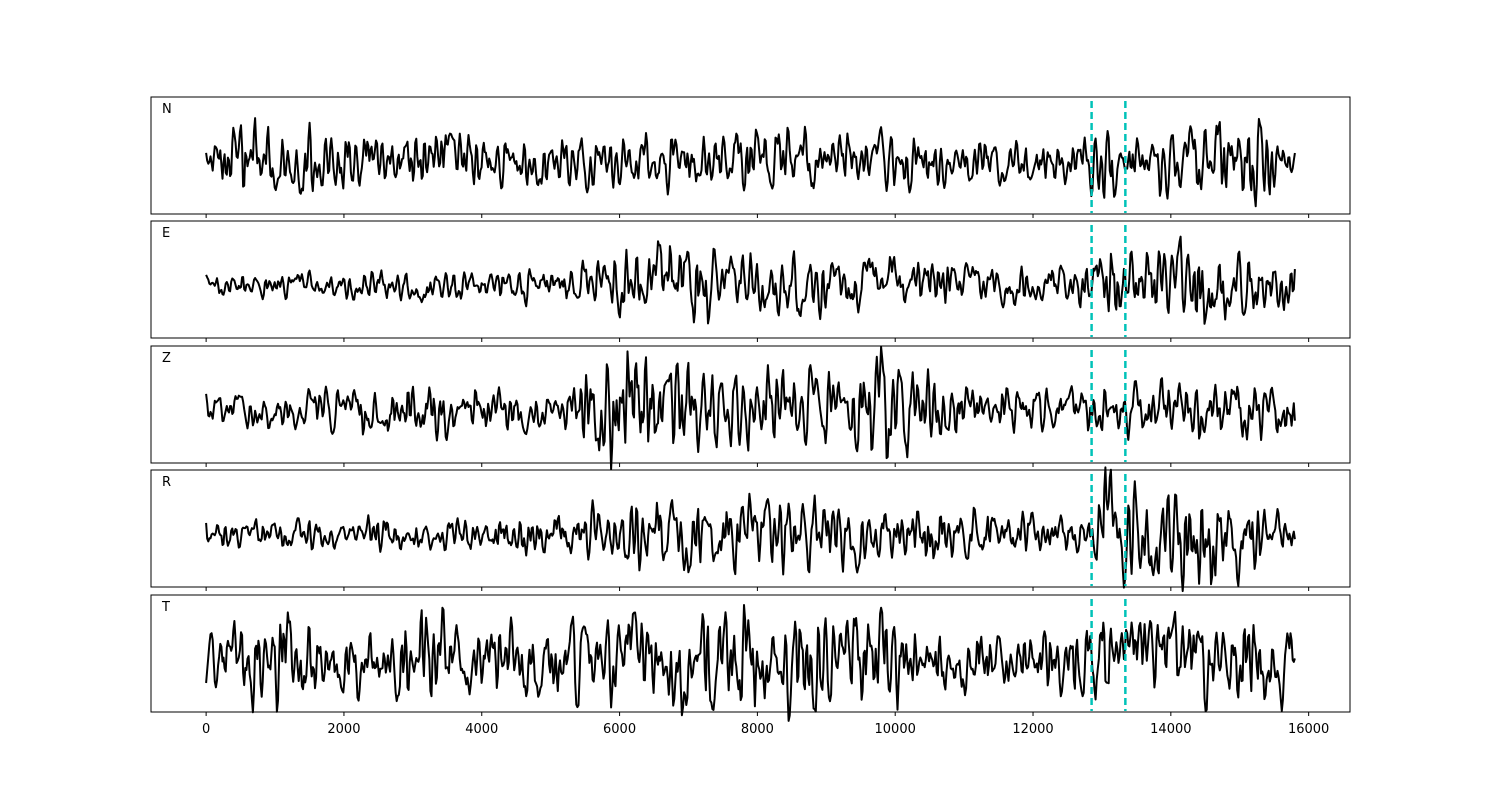 This screenshot has width=1500, height=800. What do you see at coordinates (343, 729) in the screenshot?
I see `x-tick-label: 2000` at bounding box center [343, 729].